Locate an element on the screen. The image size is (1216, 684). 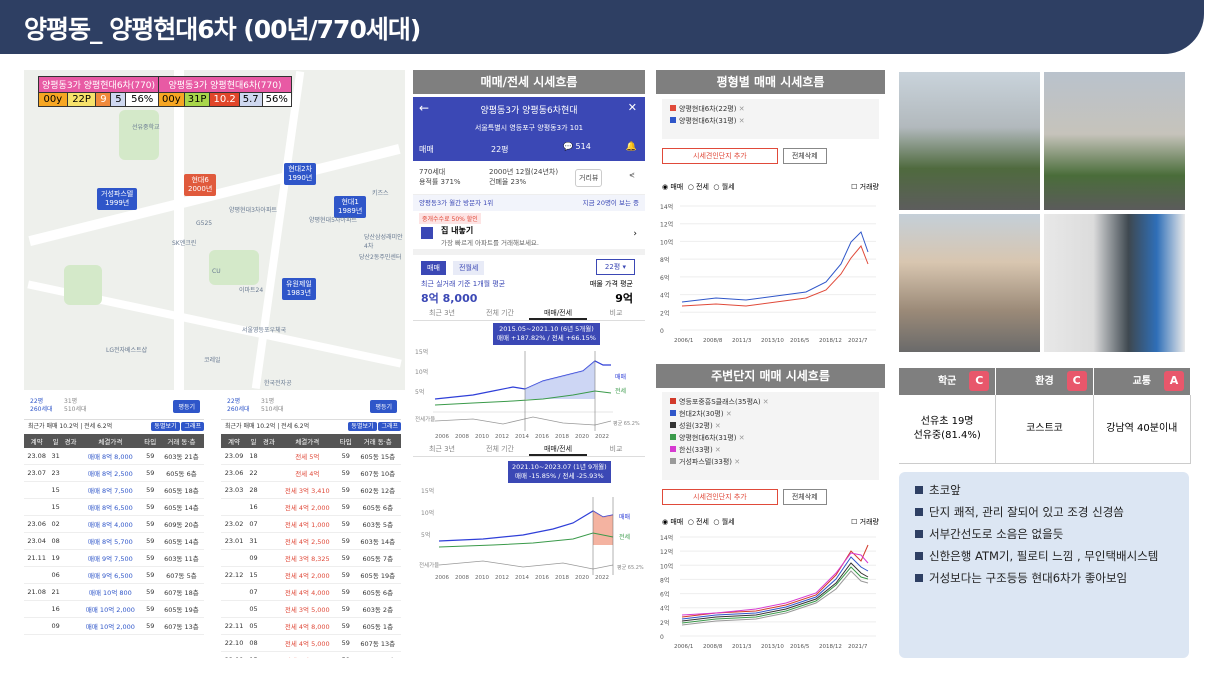
table-row: 23.03 28 전세 3억 3,410 59 602동 12층 is located at coordinates (311, 490).